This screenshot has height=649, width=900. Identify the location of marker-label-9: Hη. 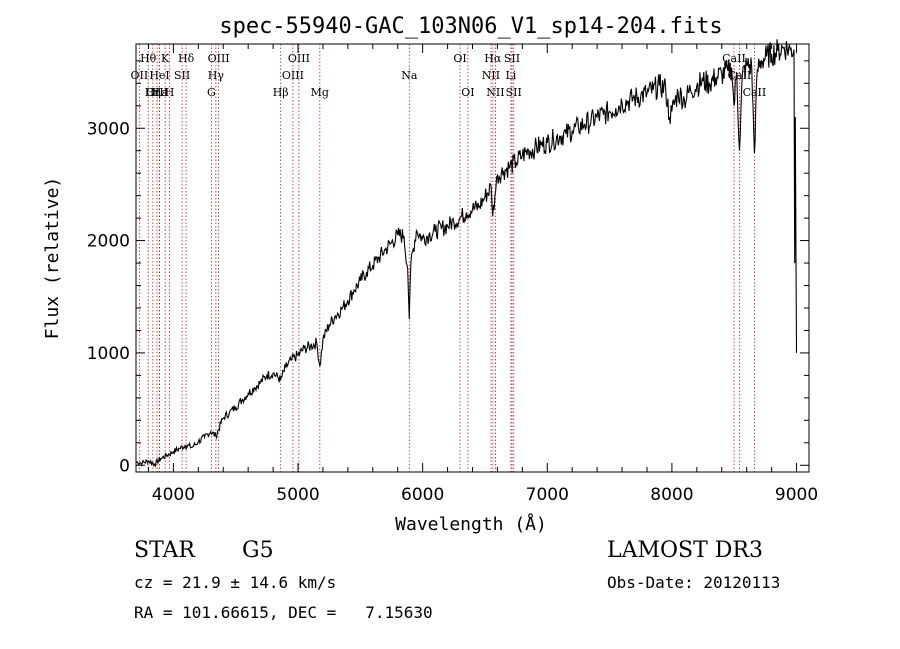
(153, 92).